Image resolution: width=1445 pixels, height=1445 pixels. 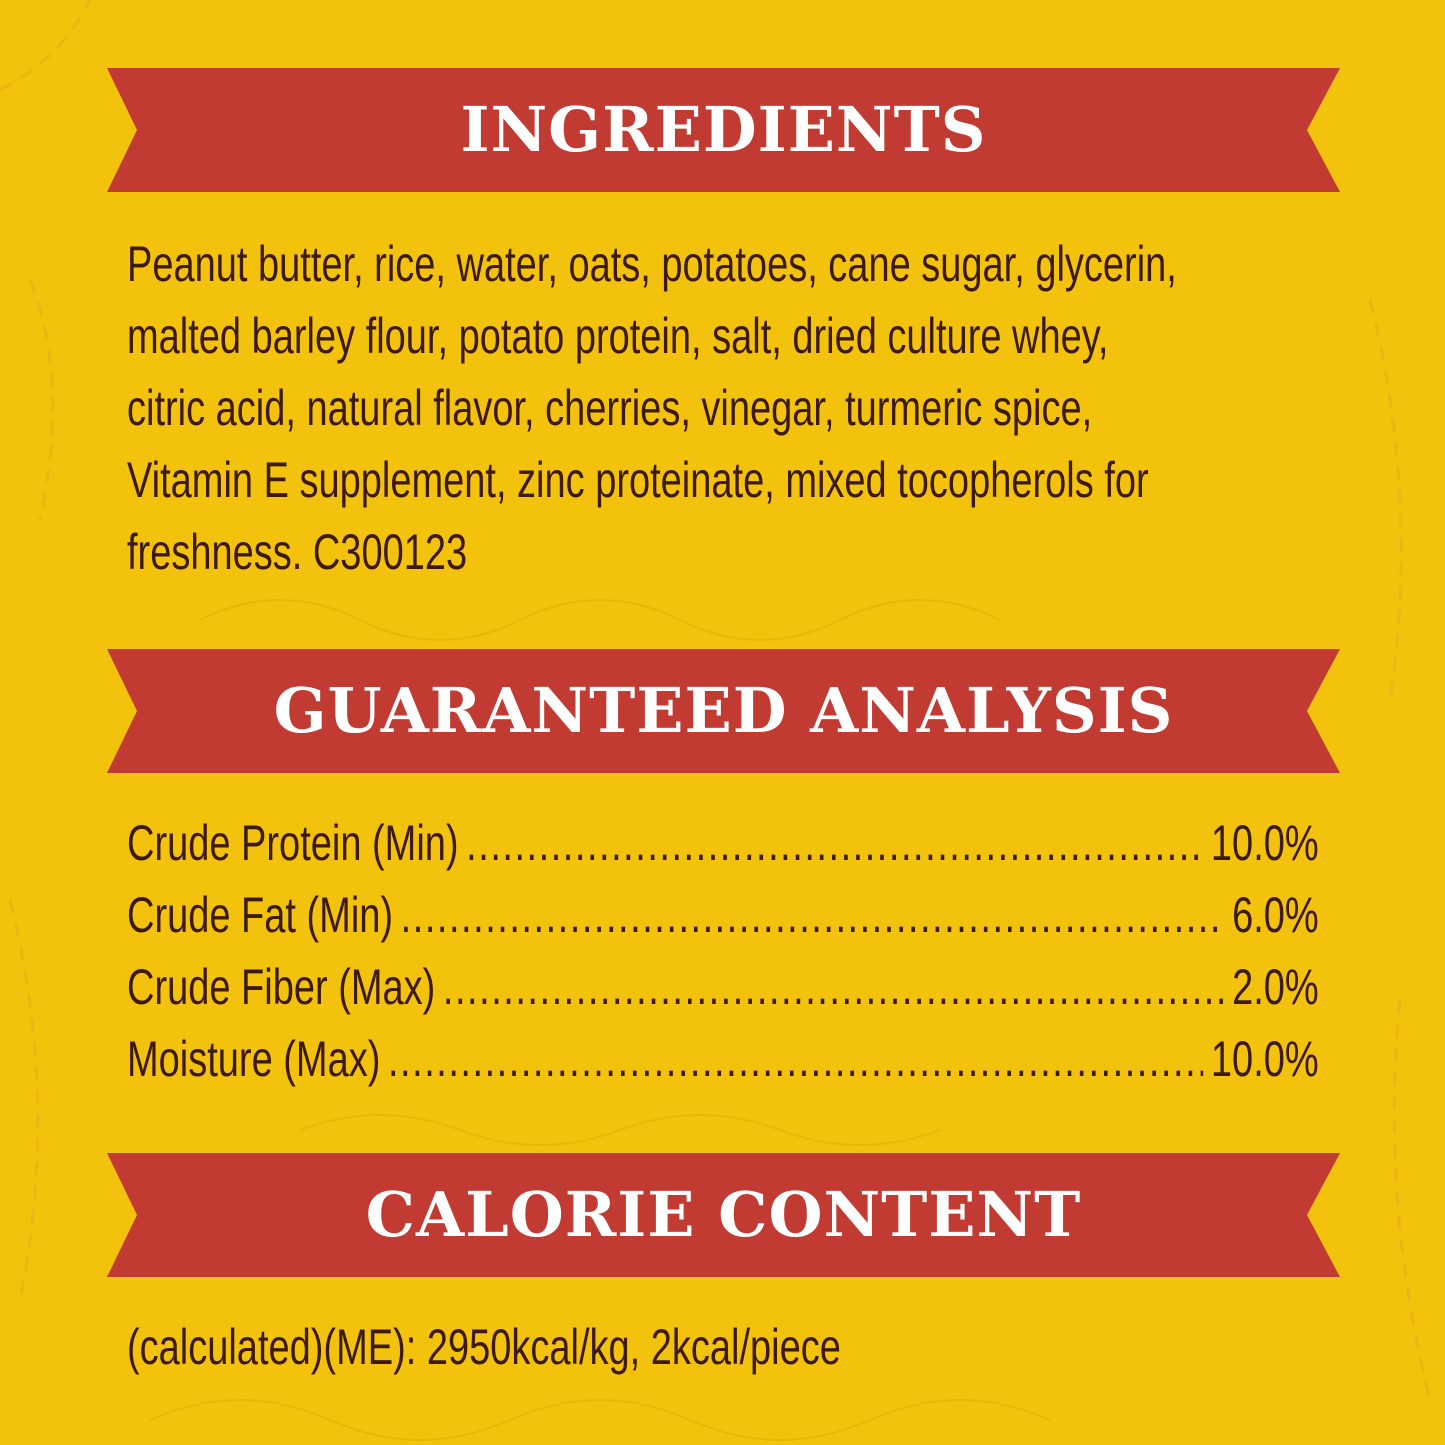 I want to click on calorie-banner: CALORIE CONTENT, so click(x=723, y=1215).